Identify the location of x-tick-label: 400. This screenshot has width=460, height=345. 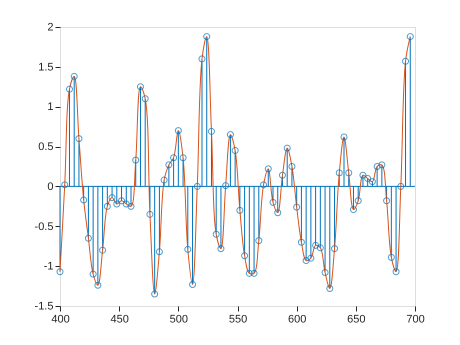
(60, 320).